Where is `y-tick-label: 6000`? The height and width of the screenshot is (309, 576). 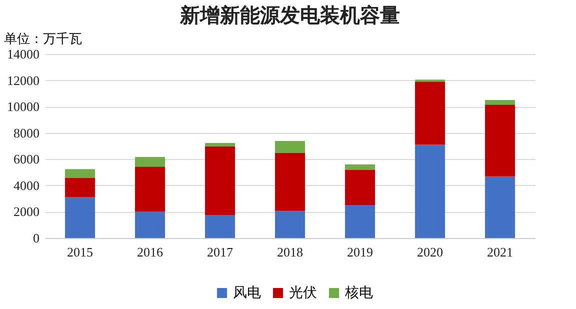
y-tick-label: 6000 is located at coordinates (27, 159).